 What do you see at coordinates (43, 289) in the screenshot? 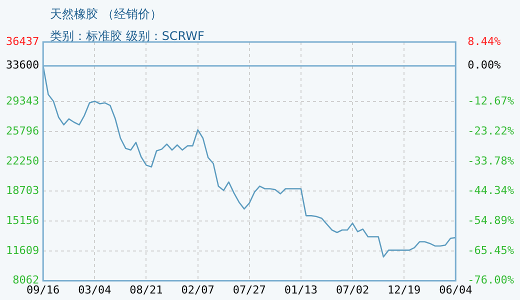
I see `x-tick-label: 09/16` at bounding box center [43, 289].